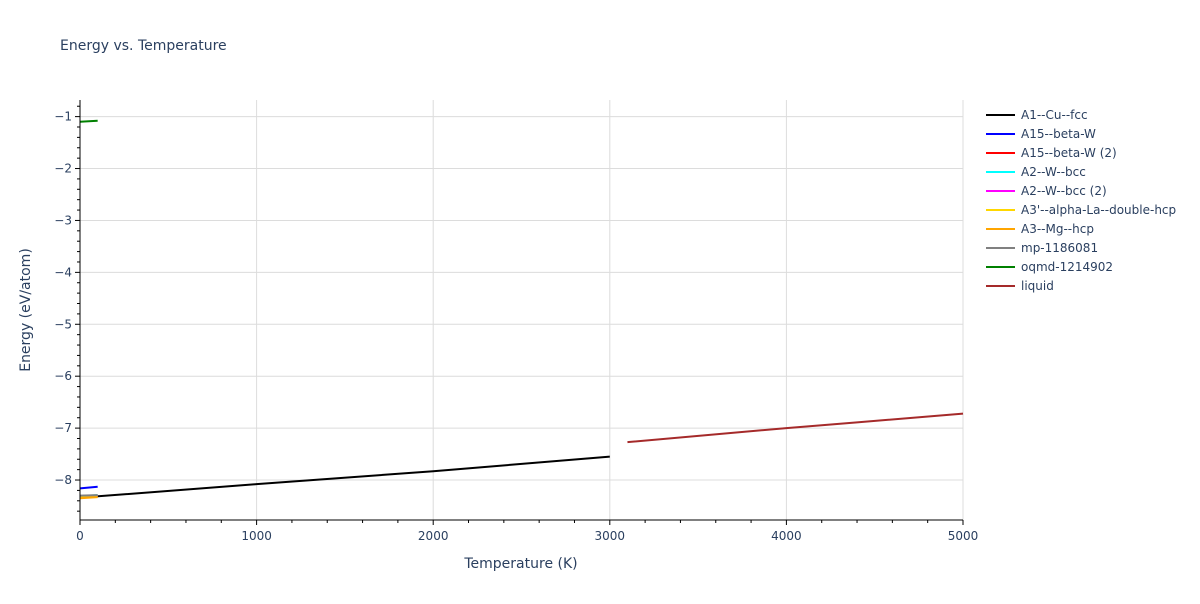 Image resolution: width=1200 pixels, height=604 pixels. I want to click on y-tick-label: −6, so click(63, 376).